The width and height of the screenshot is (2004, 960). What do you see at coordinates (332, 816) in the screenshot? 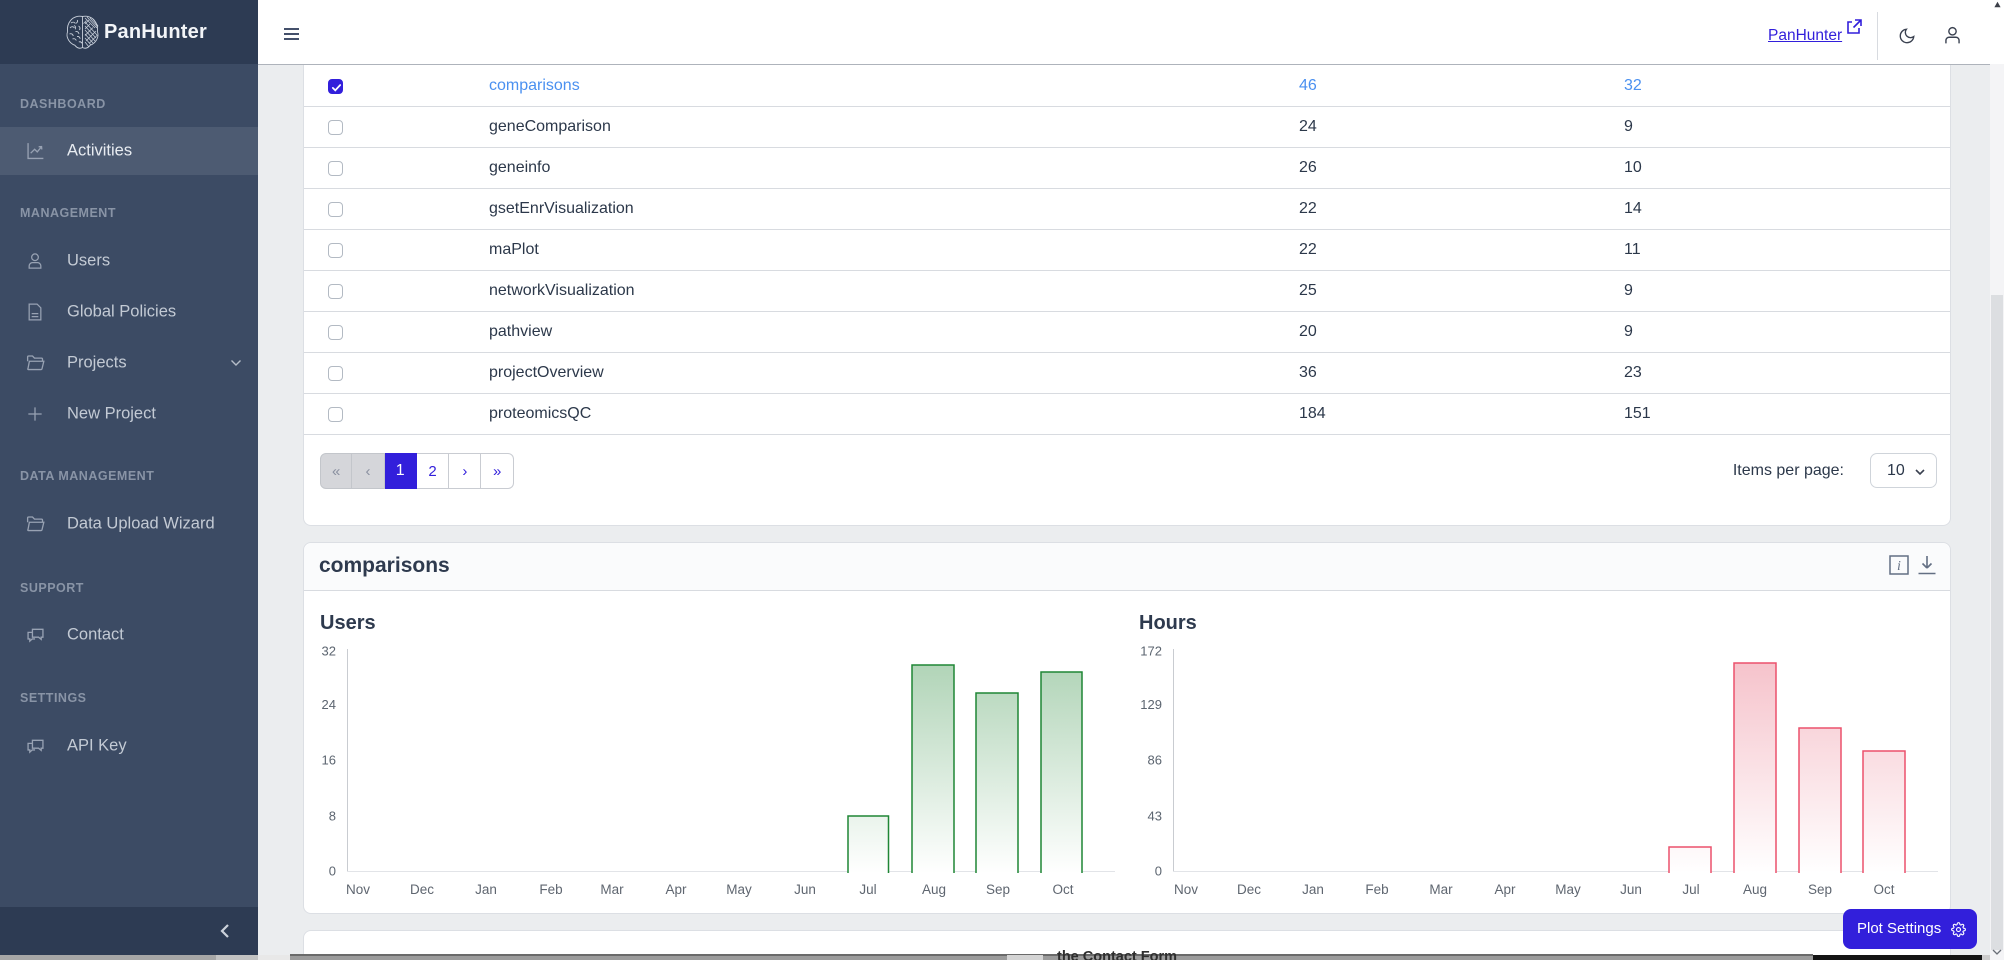
I see `svg-text: 8` at bounding box center [332, 816].